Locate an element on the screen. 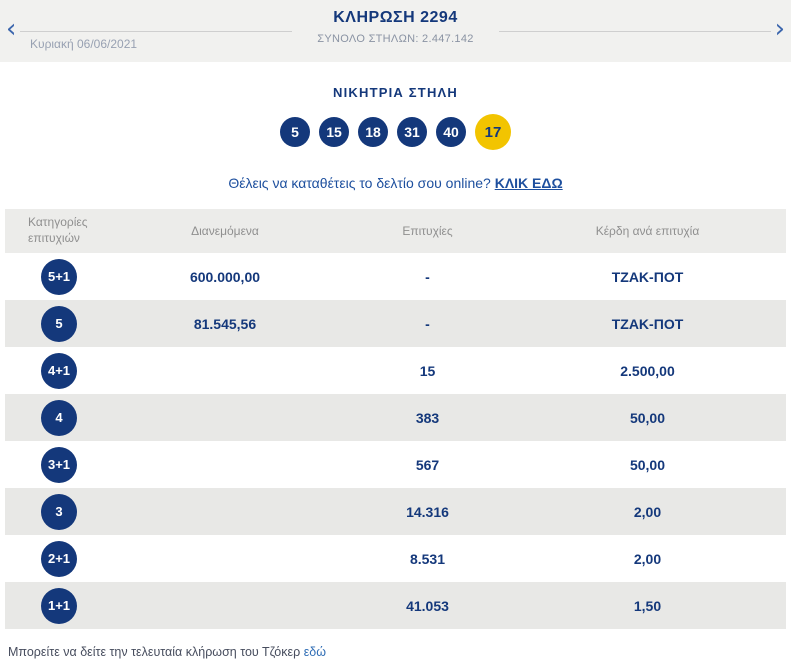 This screenshot has width=791, height=672. winning-numbers: 5 15 18 31 40 17 is located at coordinates (395, 132).